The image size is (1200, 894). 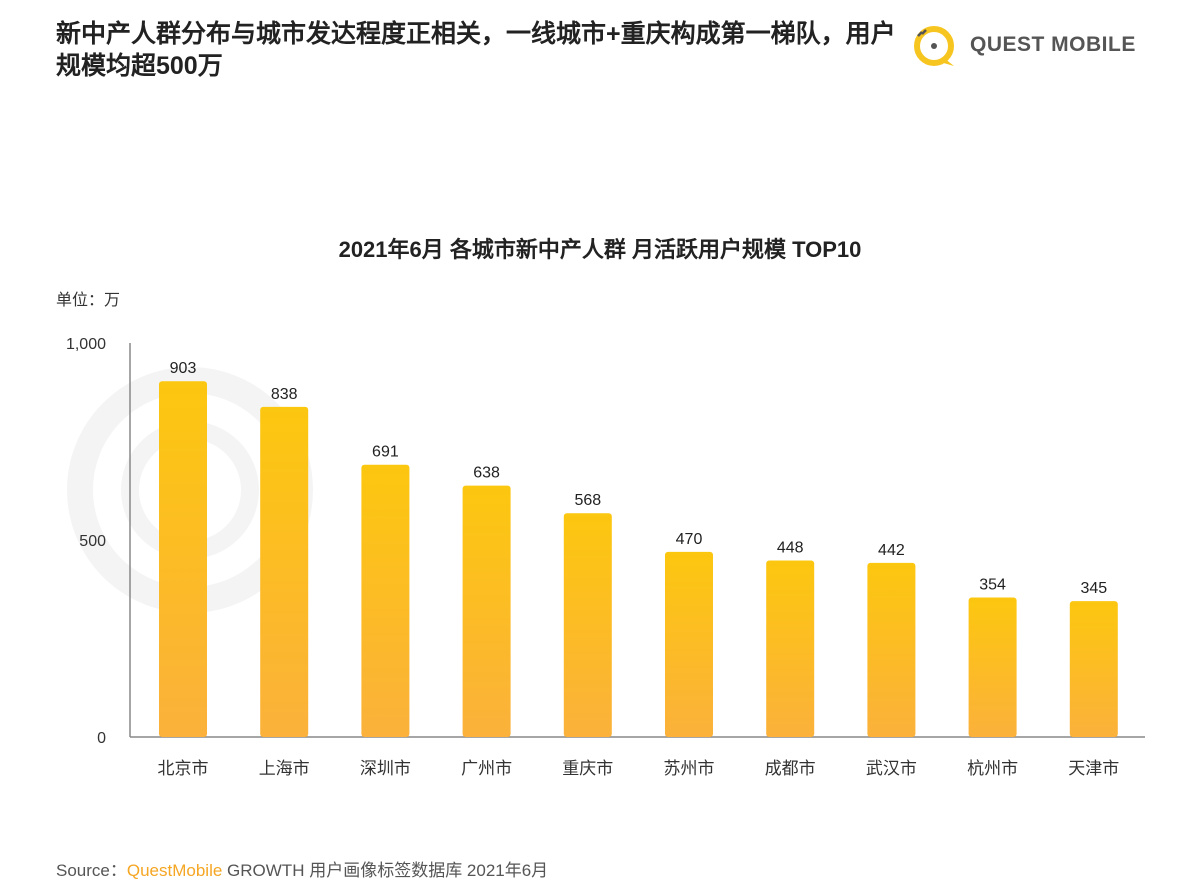 I want to click on x-tick-label: 深圳市, so click(x=385, y=768).